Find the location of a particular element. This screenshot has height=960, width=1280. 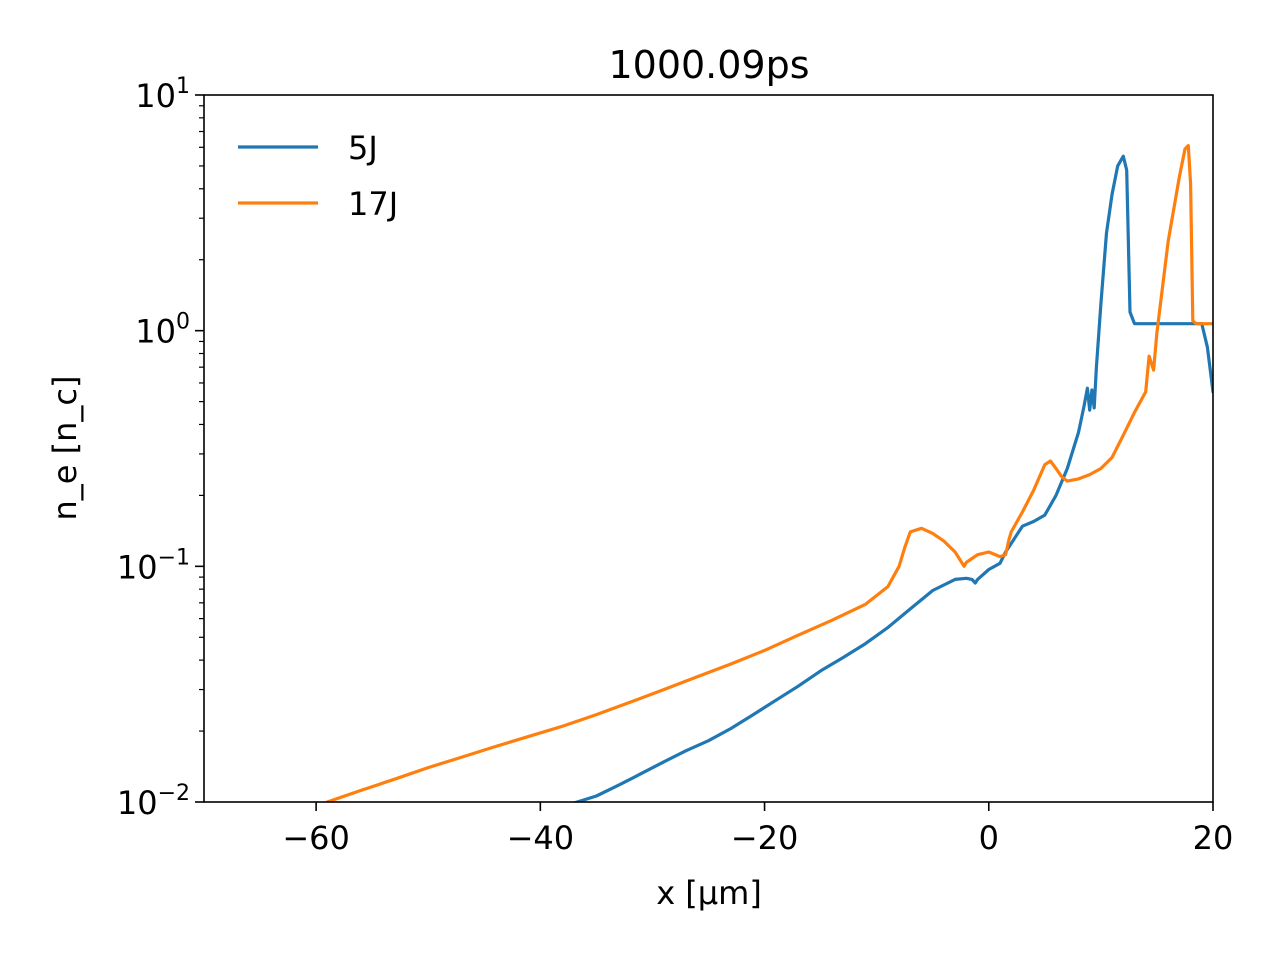

y-tick-label: 10⁰ is located at coordinates (162, 330).